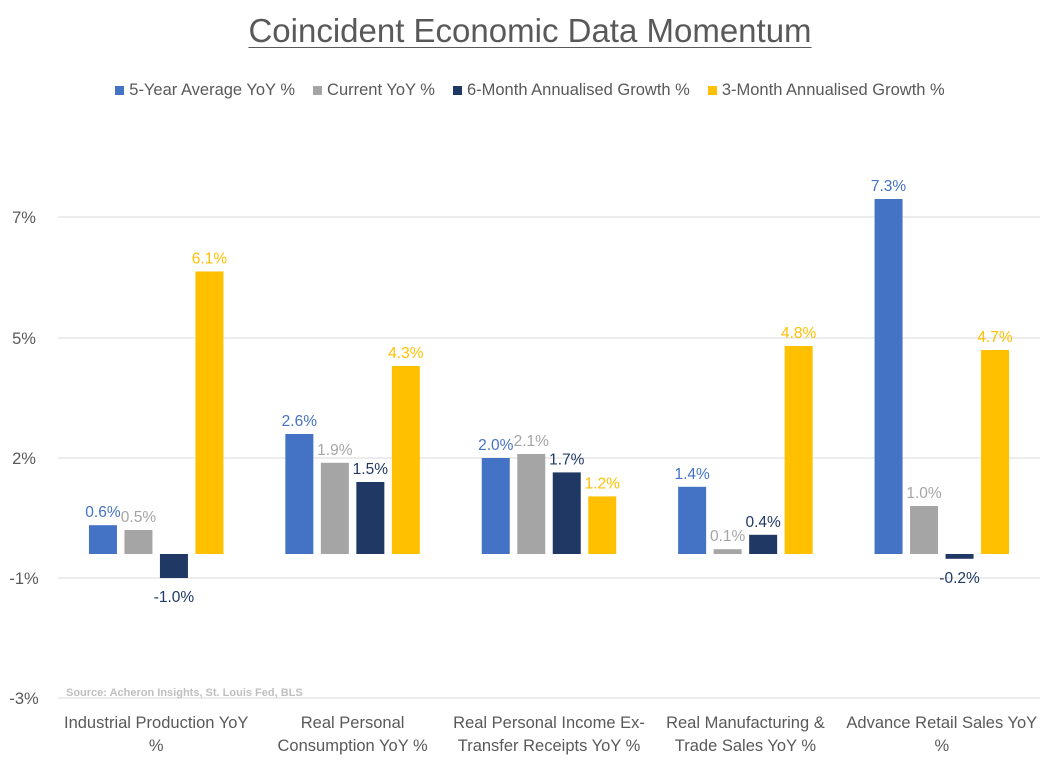 Image resolution: width=1060 pixels, height=770 pixels. What do you see at coordinates (24, 699) in the screenshot?
I see `y-tick-label: -3%` at bounding box center [24, 699].